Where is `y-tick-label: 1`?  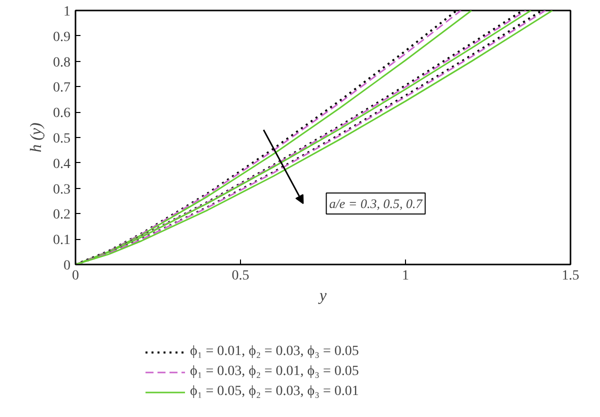
y-tick-label: 1 is located at coordinates (67, 12).